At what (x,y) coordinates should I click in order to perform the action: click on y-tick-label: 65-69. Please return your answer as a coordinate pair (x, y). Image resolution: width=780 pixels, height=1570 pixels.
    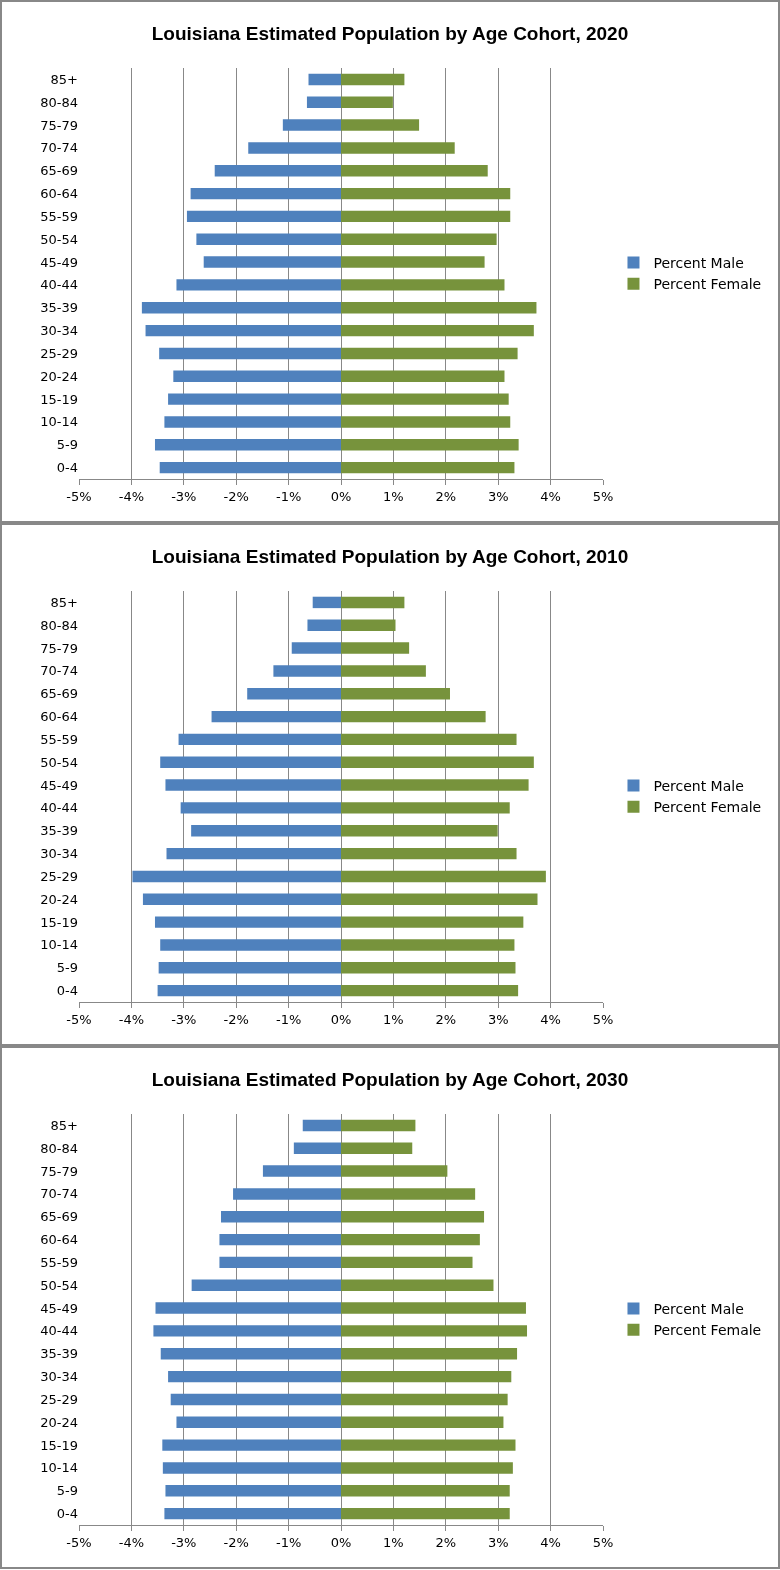
    Looking at the image, I should click on (59, 171).